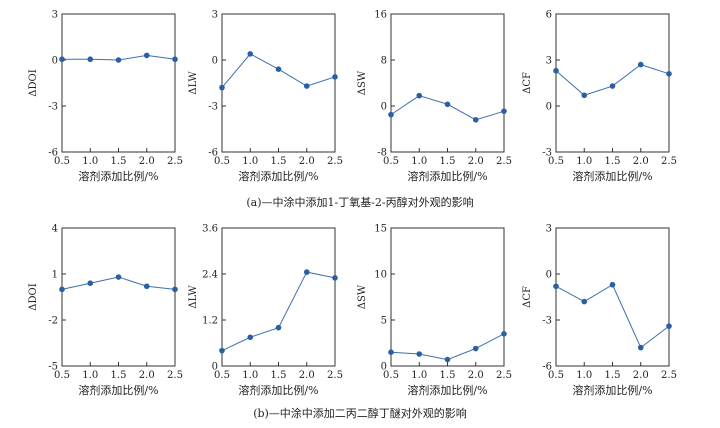 The height and width of the screenshot is (428, 720). Describe the element at coordinates (362, 82) in the screenshot. I see `y-axis-label: ΔSW` at that location.